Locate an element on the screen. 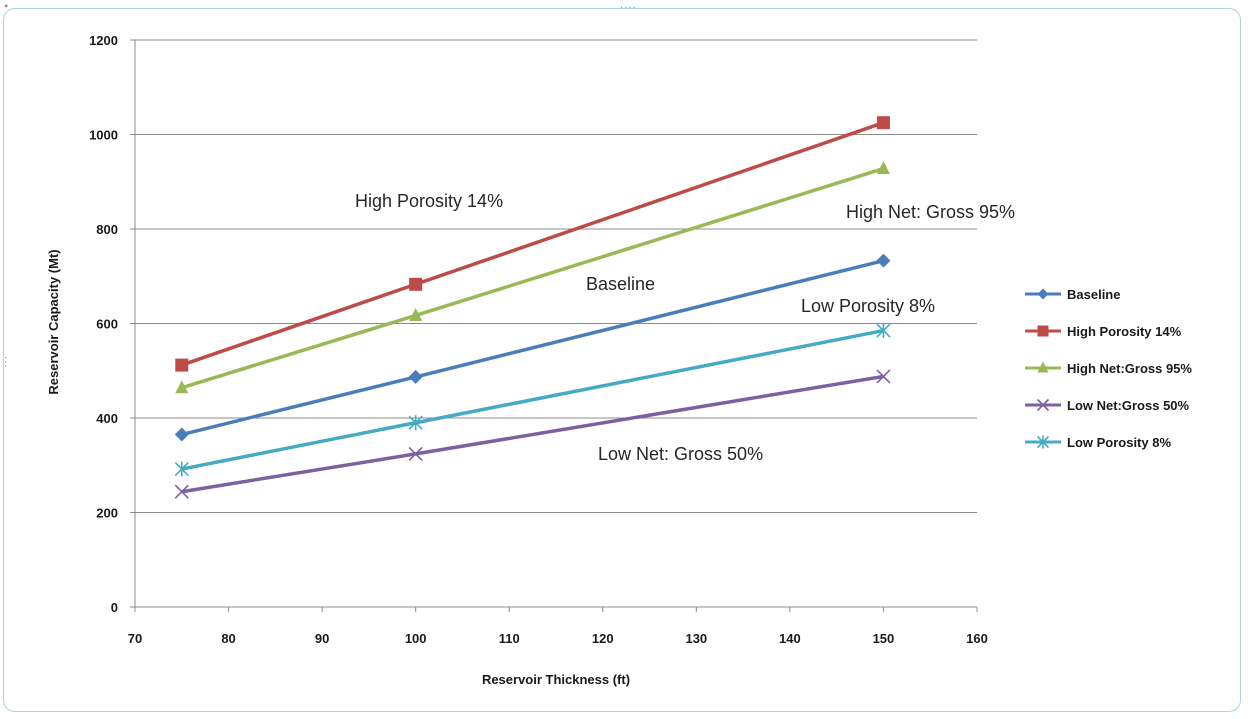  legend-label: Baseline is located at coordinates (1093, 294).